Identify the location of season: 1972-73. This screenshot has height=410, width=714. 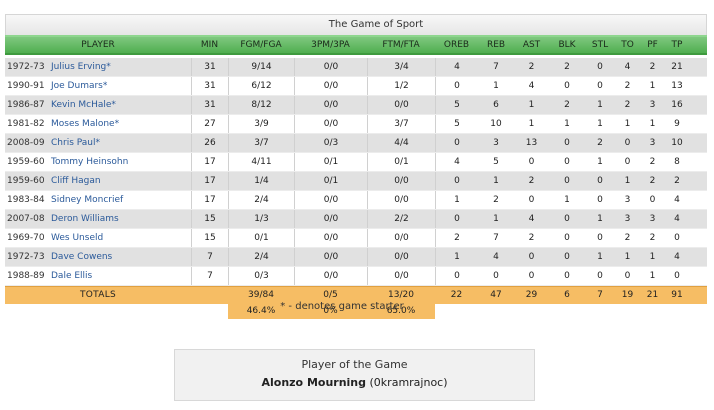
(26, 257).